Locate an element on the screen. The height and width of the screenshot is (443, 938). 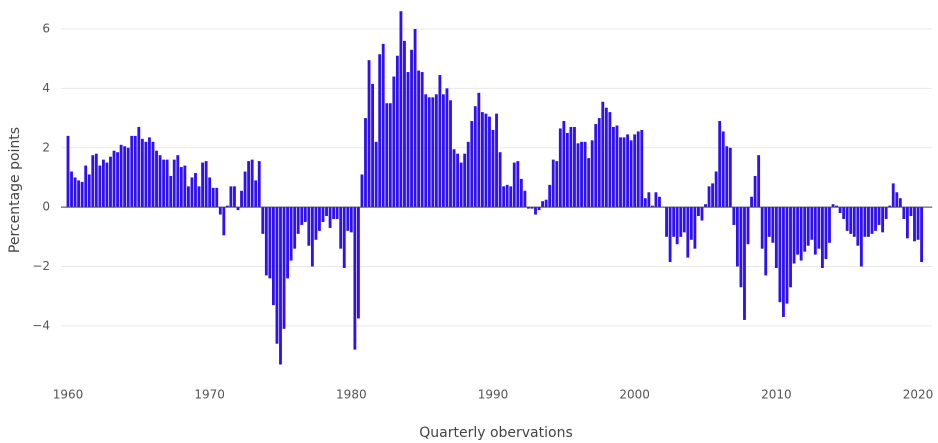
x-tick-label: 1980 is located at coordinates (351, 395).